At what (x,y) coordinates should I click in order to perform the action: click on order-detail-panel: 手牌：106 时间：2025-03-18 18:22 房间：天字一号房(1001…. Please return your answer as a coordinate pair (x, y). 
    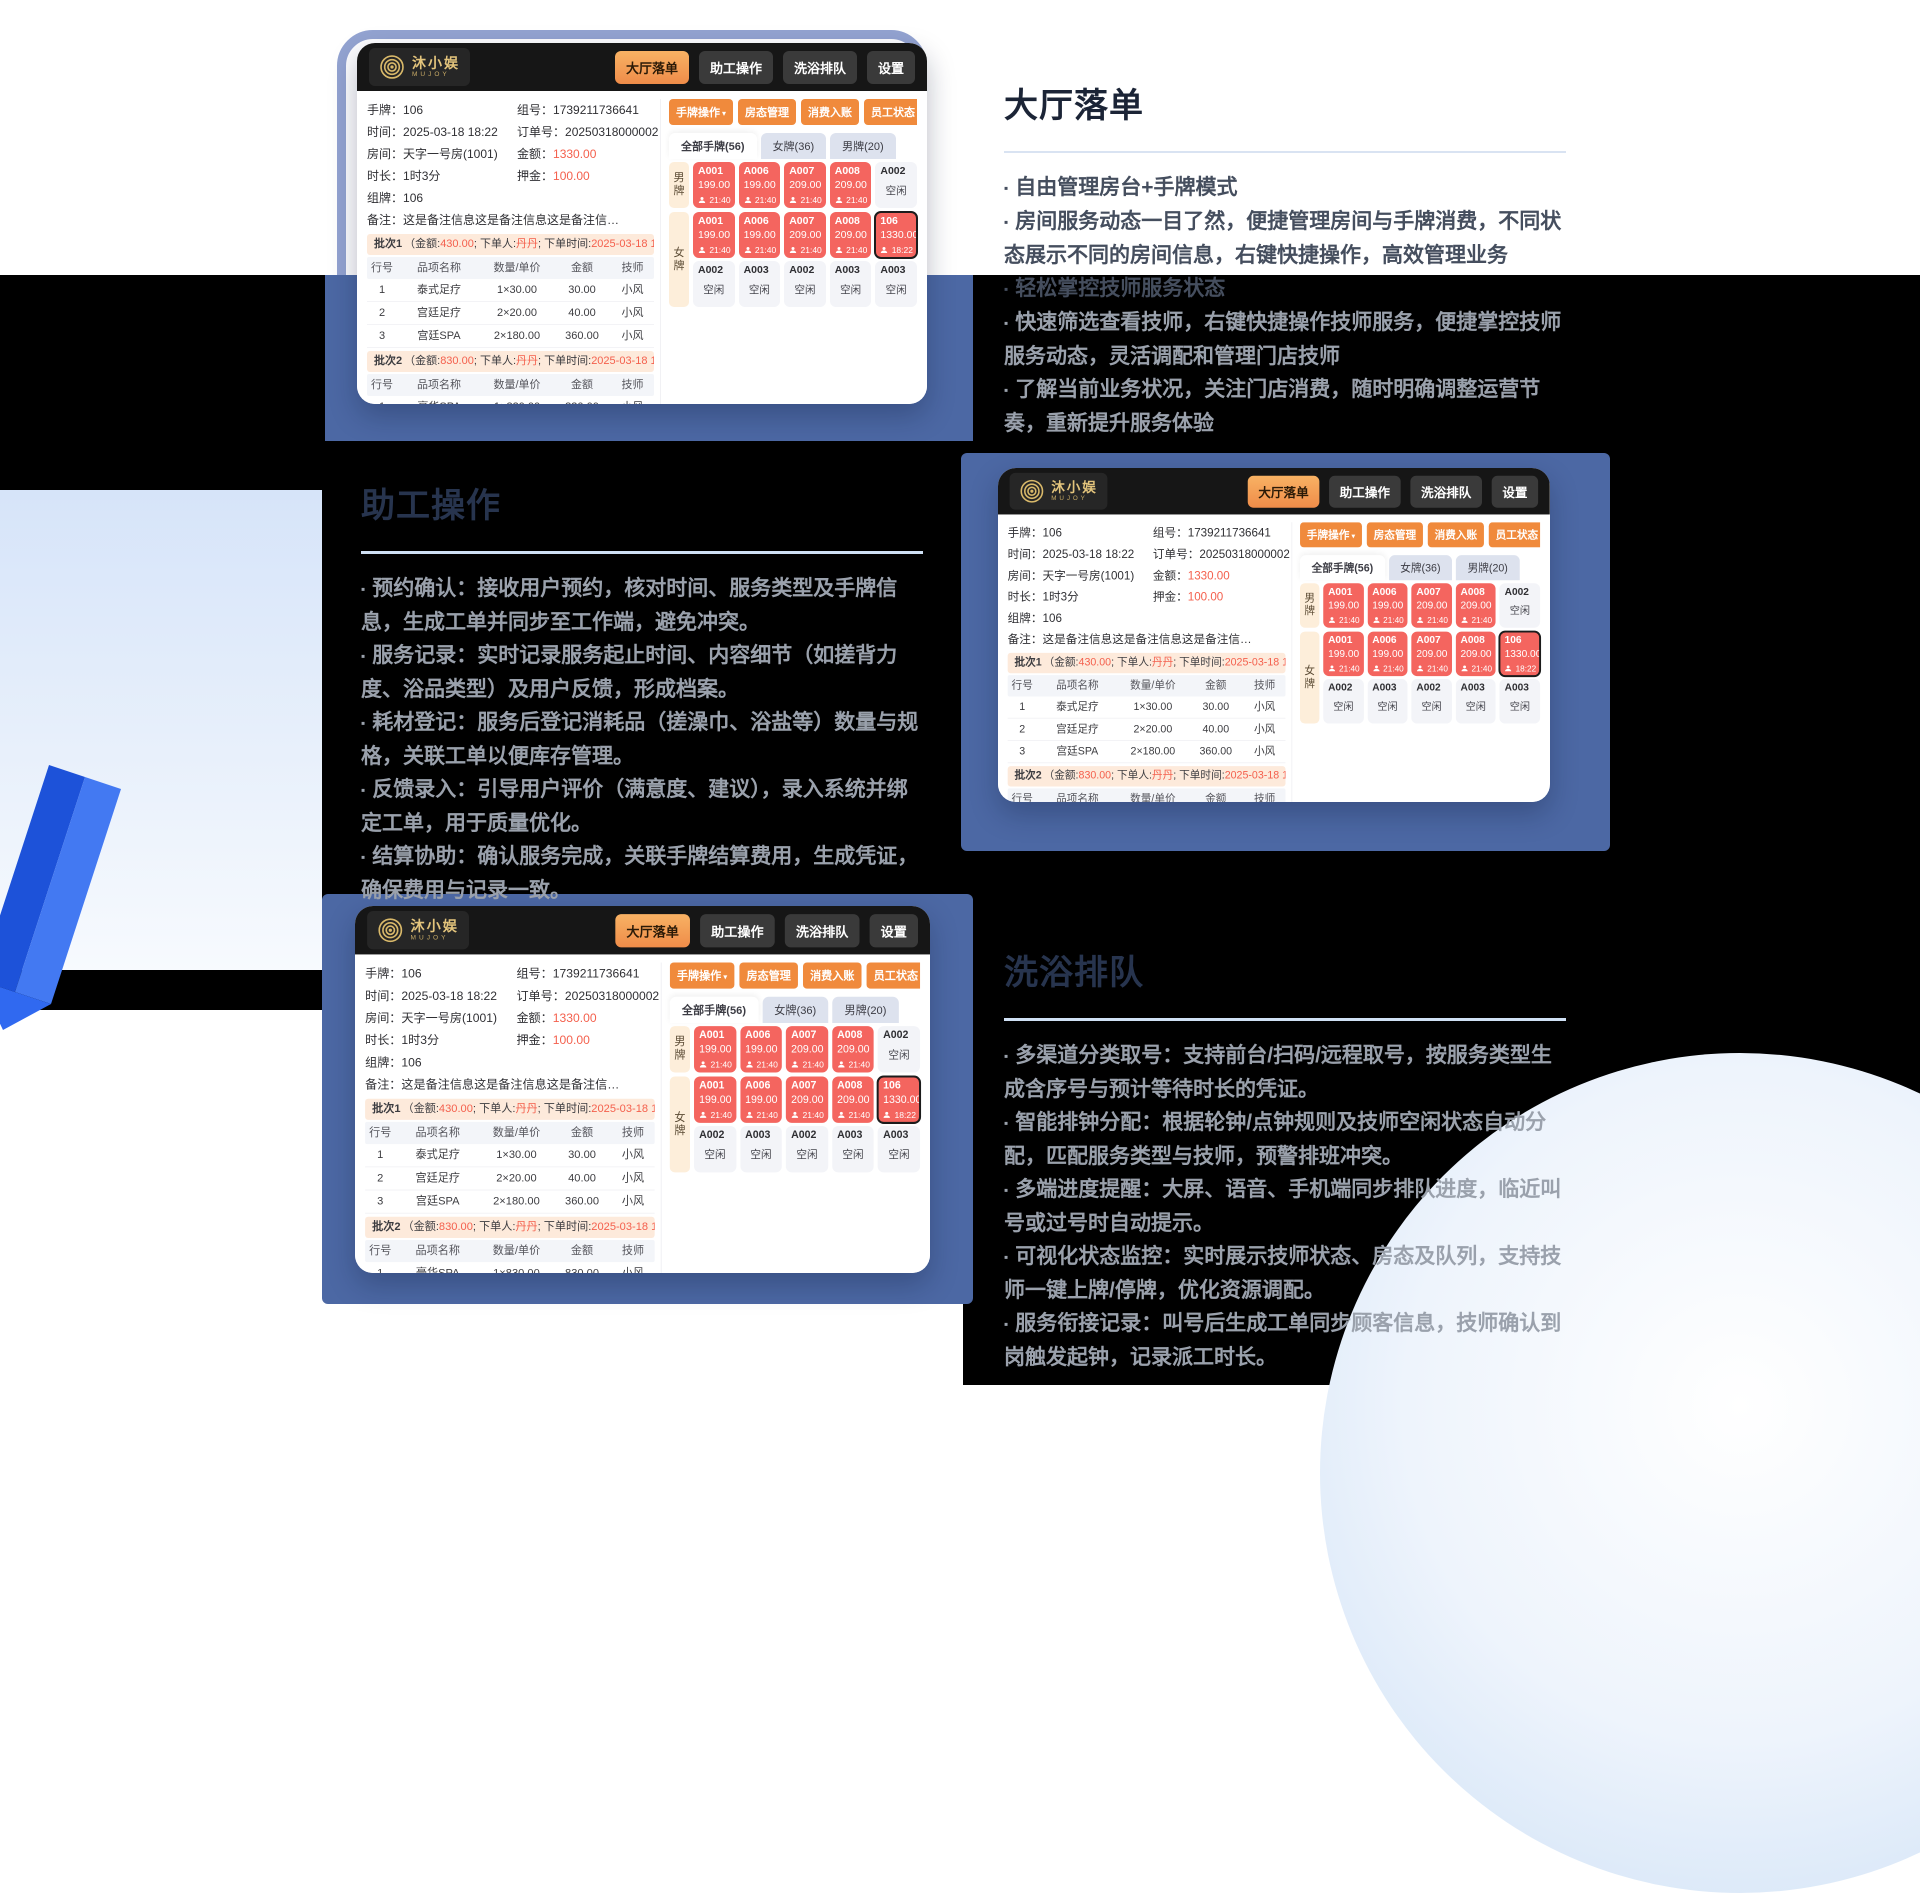
    Looking at the image, I should click on (1150, 662).